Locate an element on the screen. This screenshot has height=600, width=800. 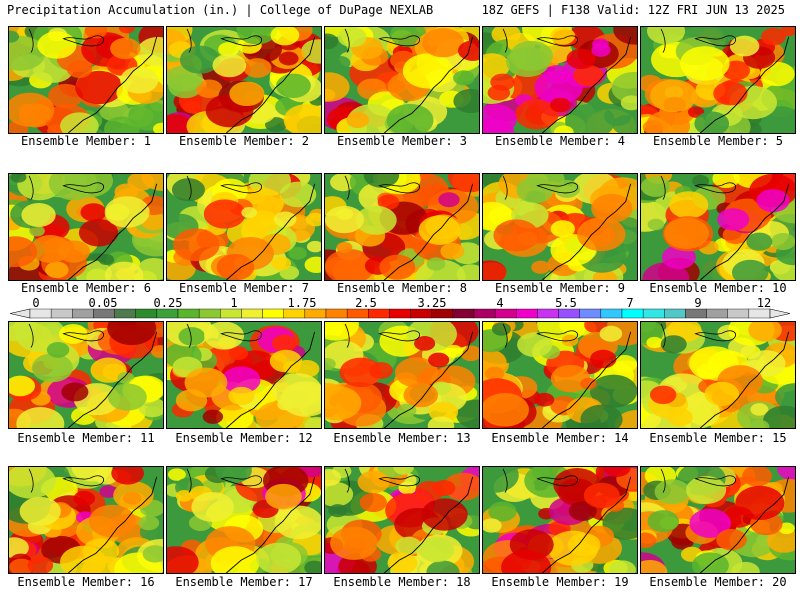
panel-label: Ensemble Member: 2 is located at coordinates (244, 141).